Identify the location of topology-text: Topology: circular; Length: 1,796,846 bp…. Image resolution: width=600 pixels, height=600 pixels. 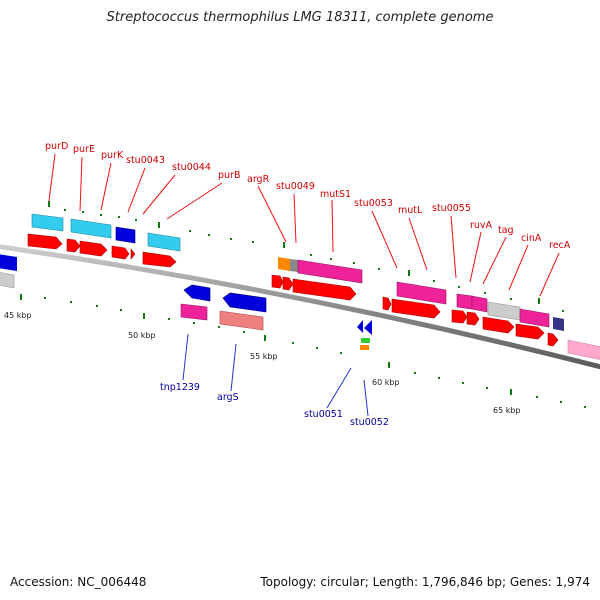
(425, 582).